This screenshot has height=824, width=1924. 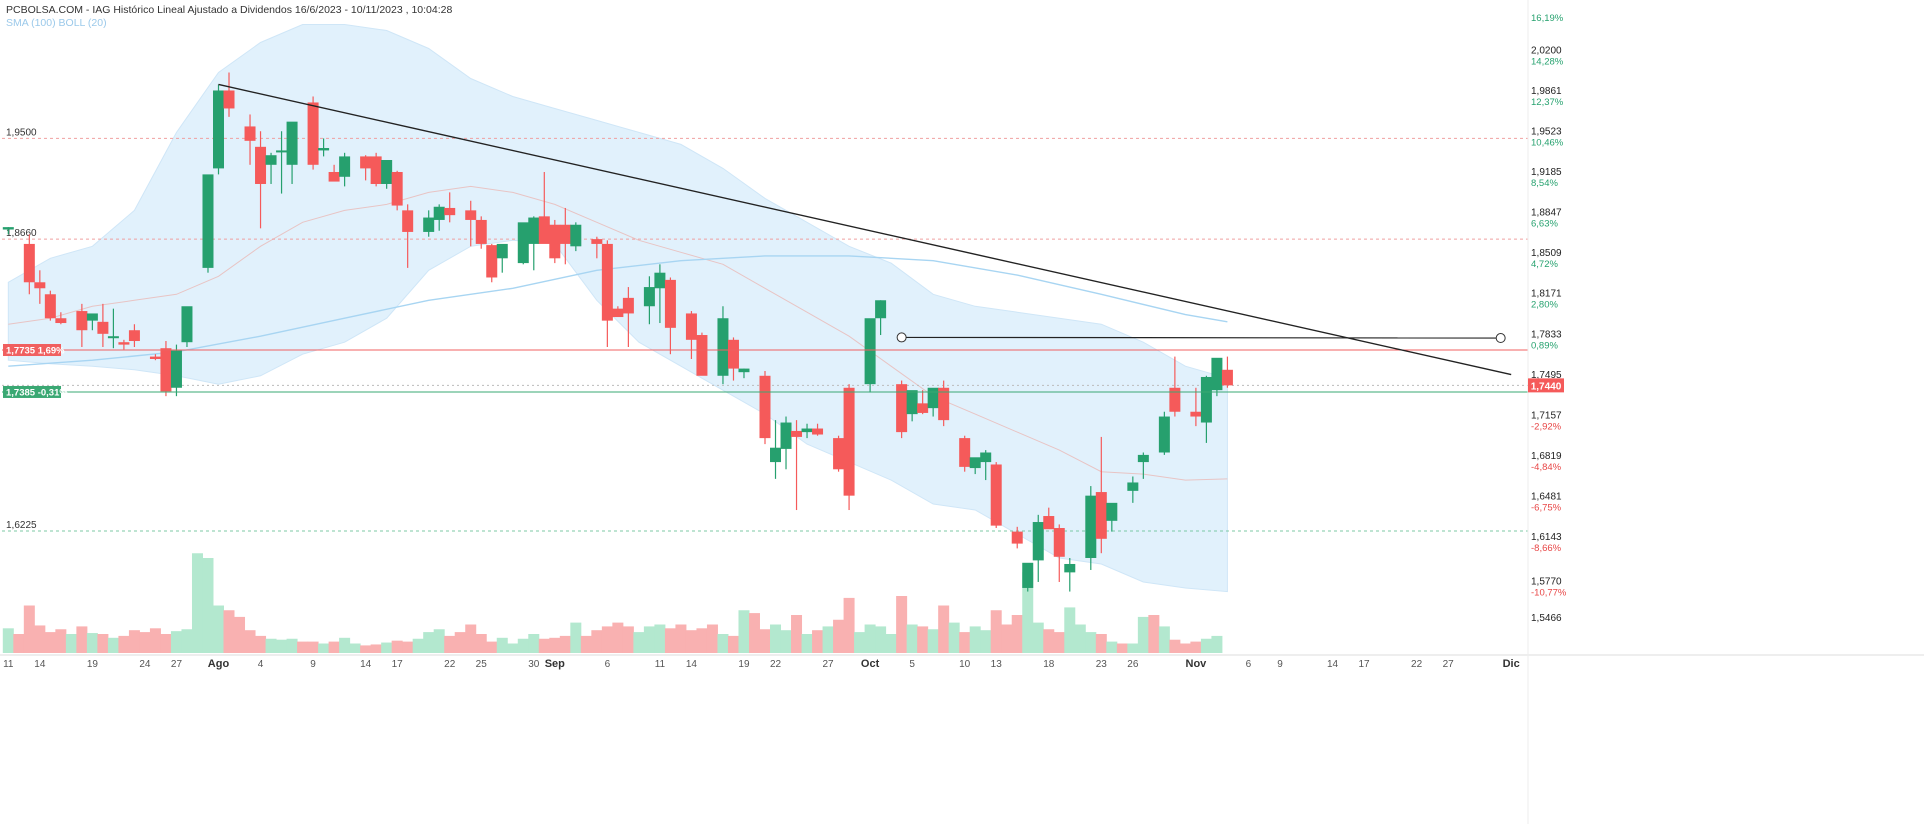 I want to click on x-tick-label: 6, so click(x=608, y=664).